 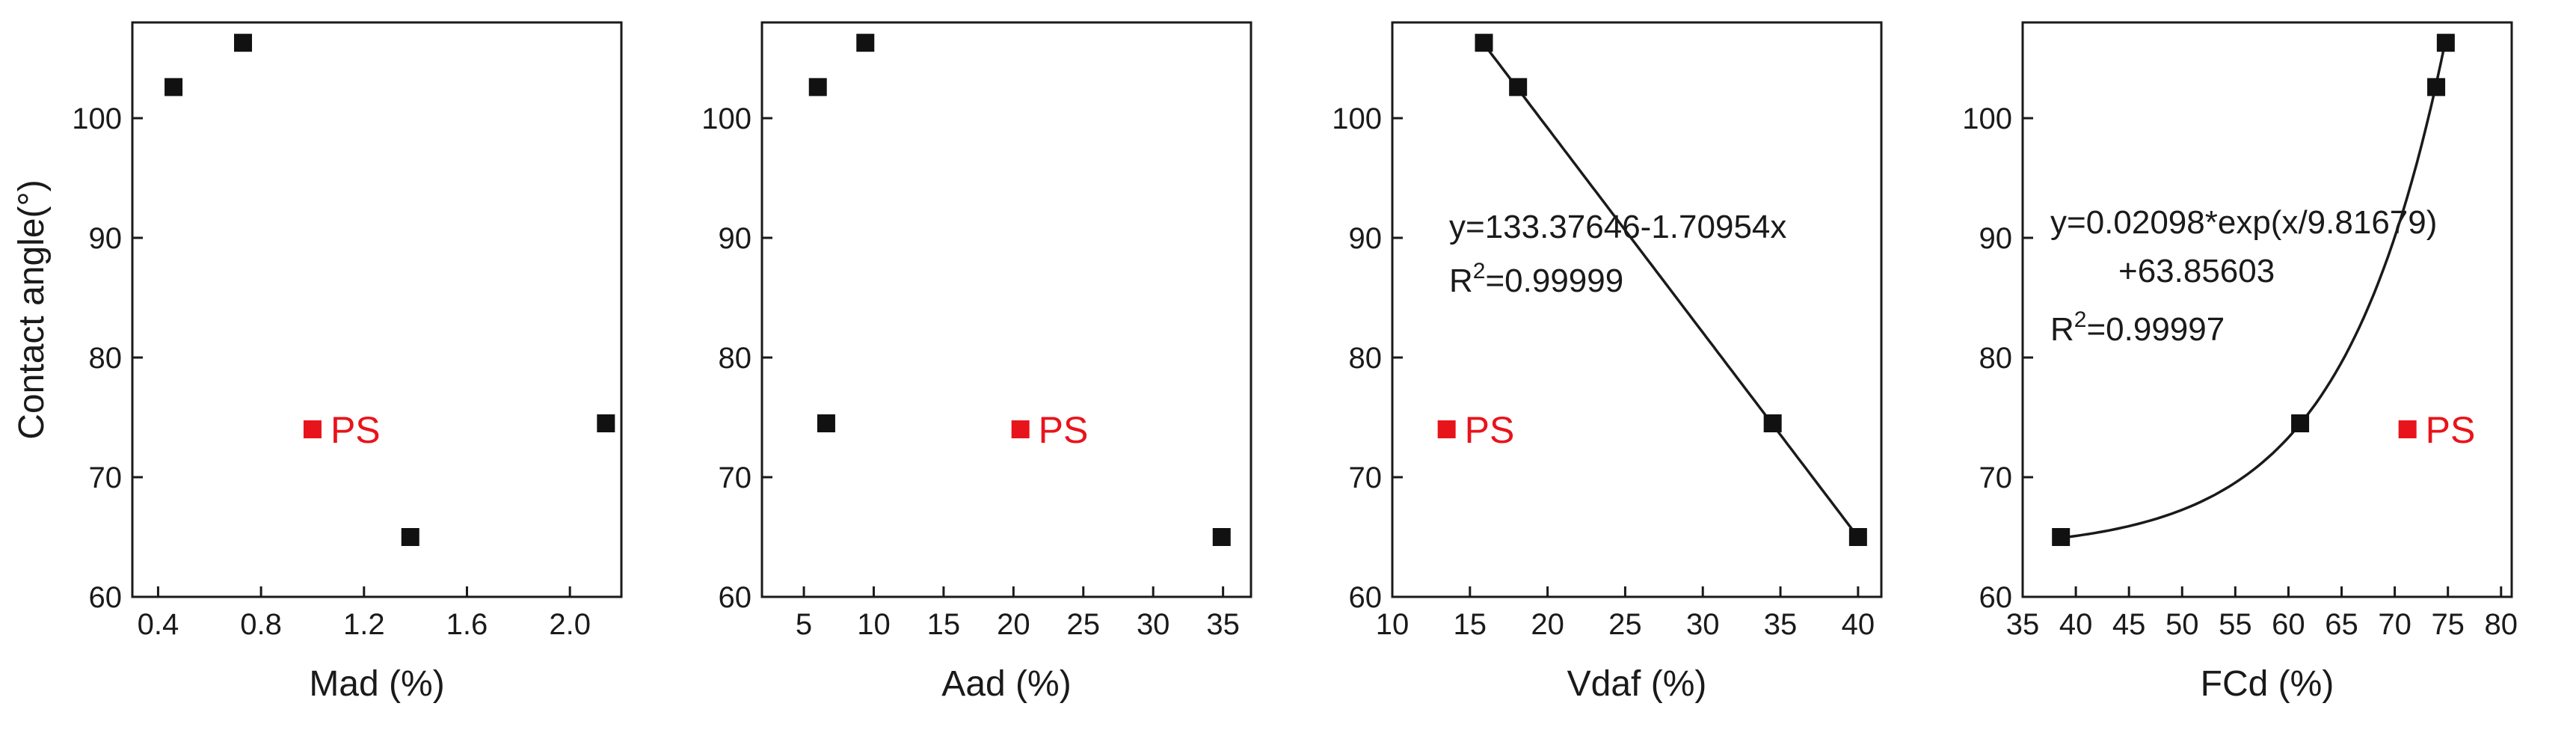 I want to click on x-tick-label: 1.6, so click(x=467, y=625).